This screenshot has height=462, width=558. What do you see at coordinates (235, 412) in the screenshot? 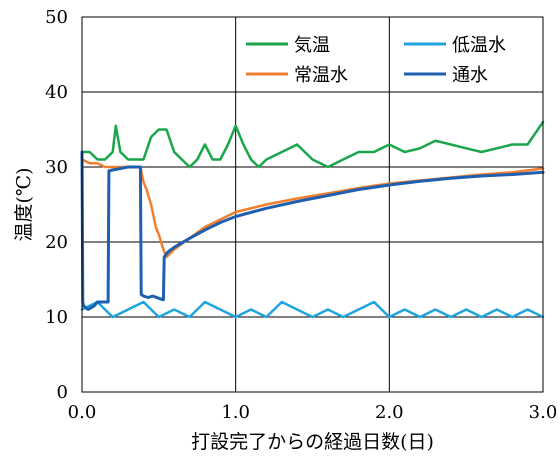
I see `x-tick-label: 1.0` at bounding box center [235, 412].